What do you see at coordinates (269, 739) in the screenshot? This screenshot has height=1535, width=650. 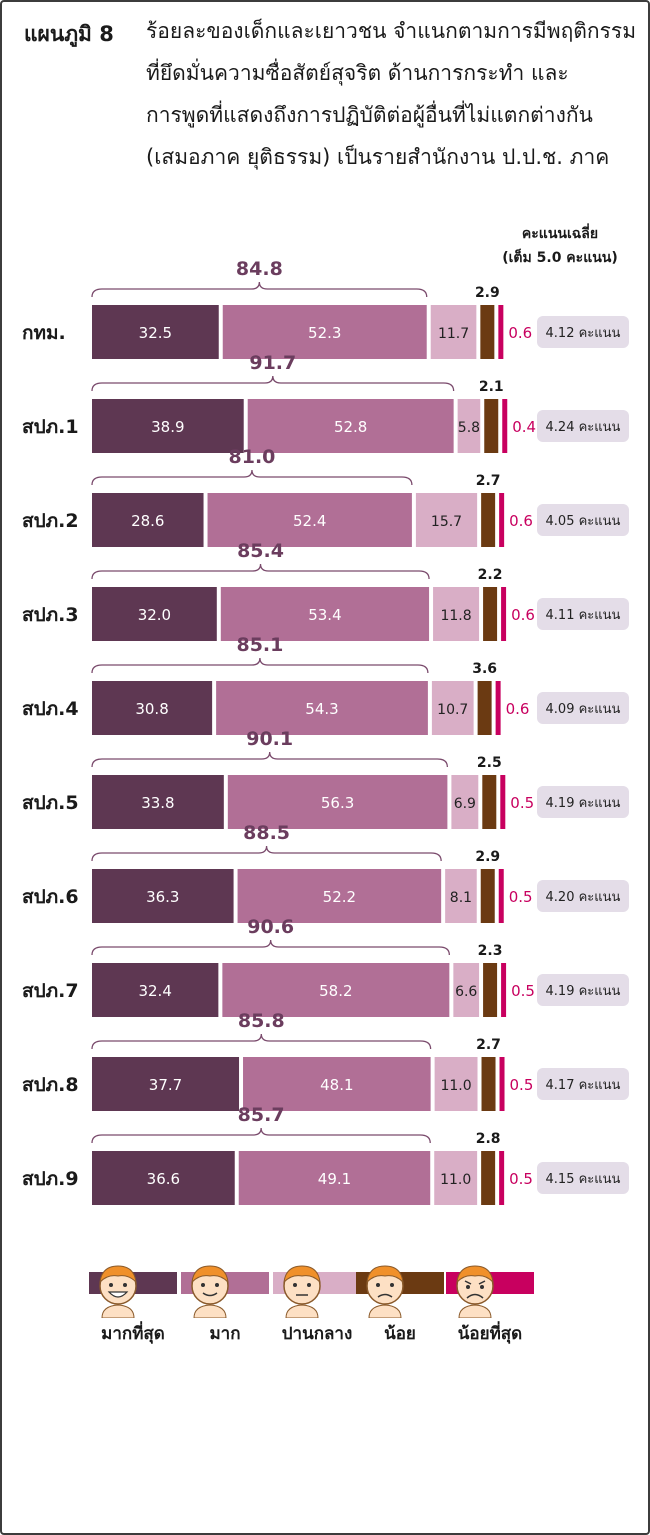 I see `combined-top2-label: 90.1` at bounding box center [269, 739].